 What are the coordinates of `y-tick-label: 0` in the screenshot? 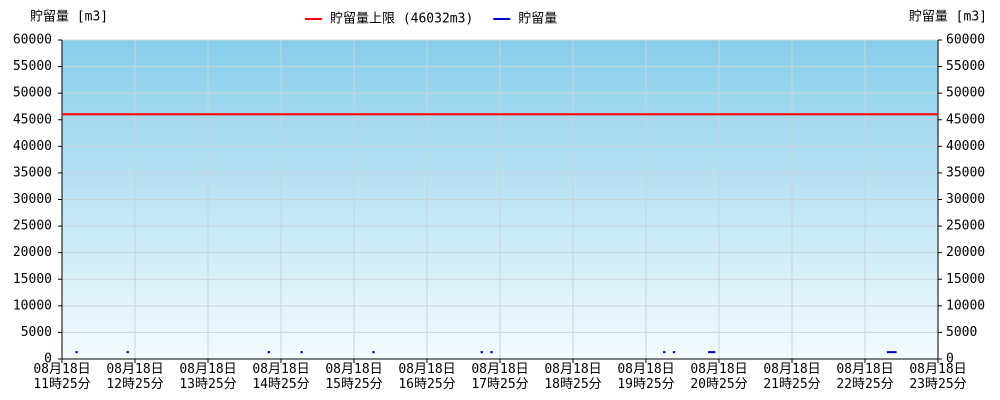 It's located at (48, 359).